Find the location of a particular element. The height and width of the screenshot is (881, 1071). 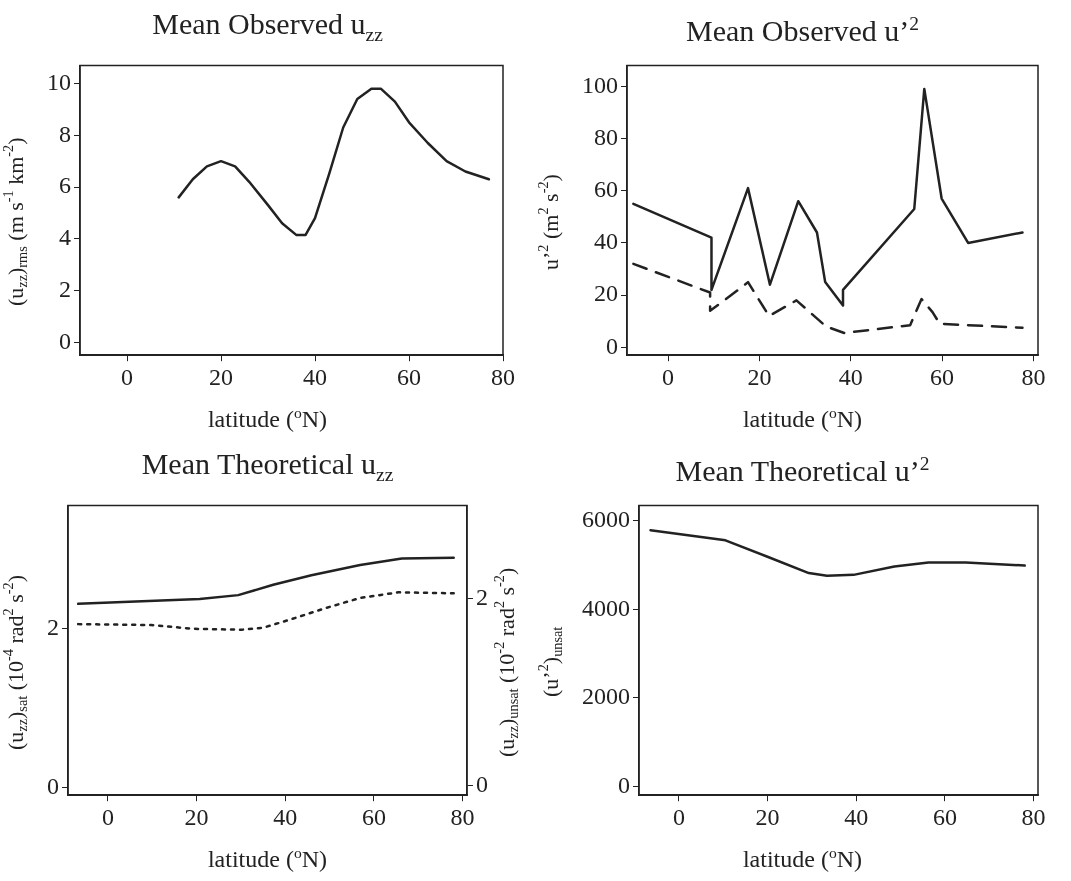

y-tick-label: 80 is located at coordinates (606, 136).